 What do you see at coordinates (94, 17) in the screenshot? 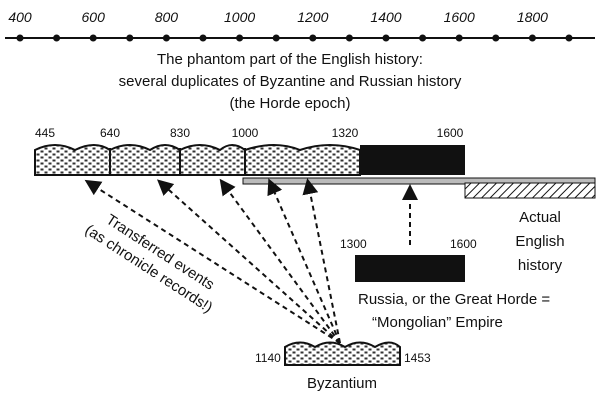
I see `tick-label: 600` at bounding box center [94, 17].